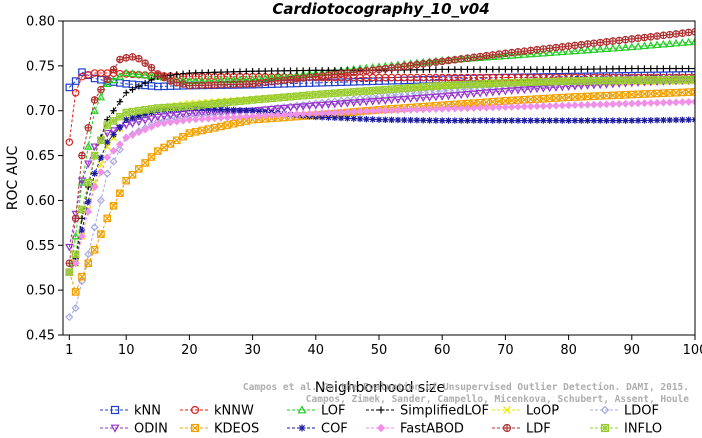  What do you see at coordinates (219, 429) in the screenshot?
I see `legend-item-kdeos: KDEOS` at bounding box center [219, 429].